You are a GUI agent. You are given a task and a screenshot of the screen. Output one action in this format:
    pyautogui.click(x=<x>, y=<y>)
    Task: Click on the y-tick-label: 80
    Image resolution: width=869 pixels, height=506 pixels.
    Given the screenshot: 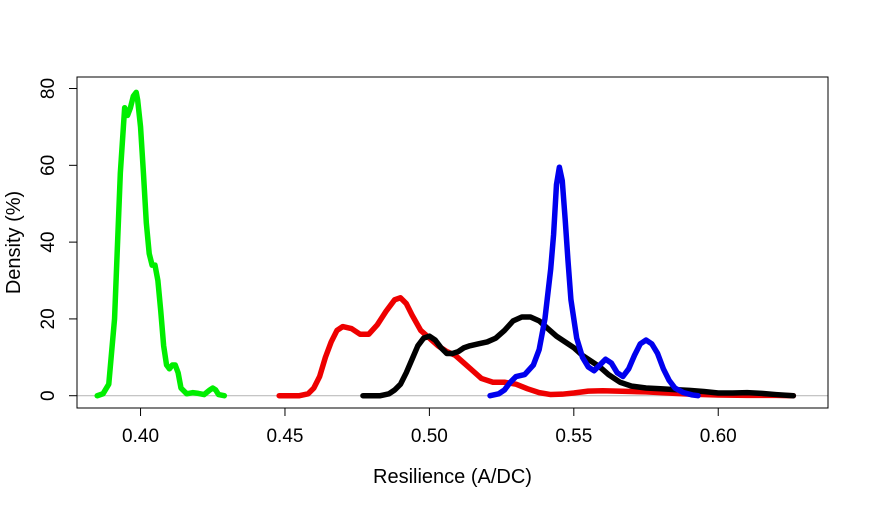 What is the action you would take?
    pyautogui.click(x=48, y=88)
    